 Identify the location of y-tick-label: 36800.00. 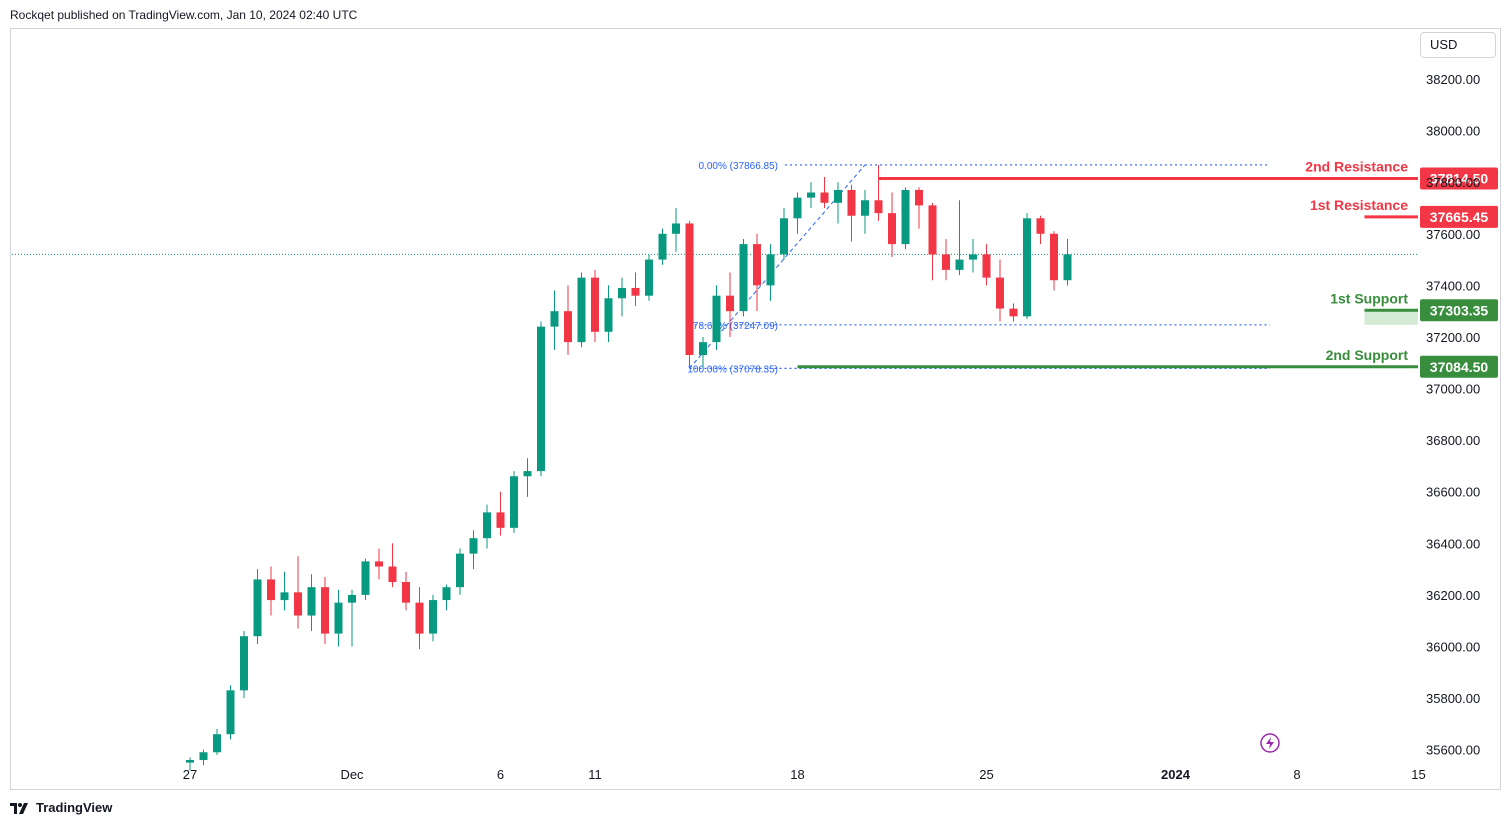
(1453, 440).